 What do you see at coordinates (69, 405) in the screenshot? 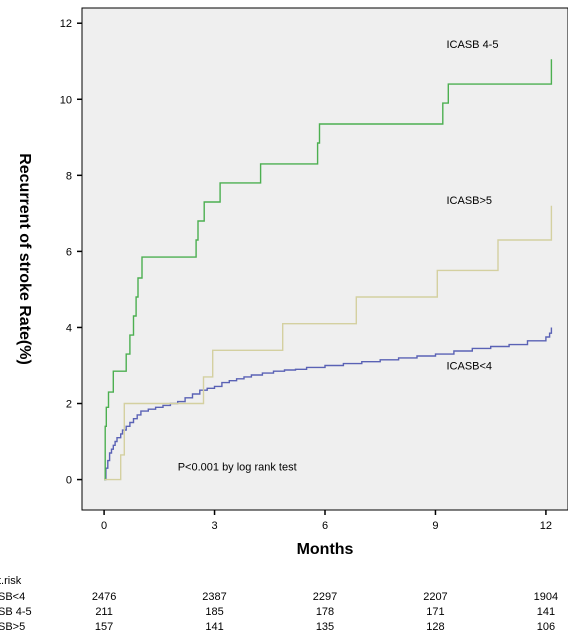
I see `y-tick-label: 2` at bounding box center [69, 405].